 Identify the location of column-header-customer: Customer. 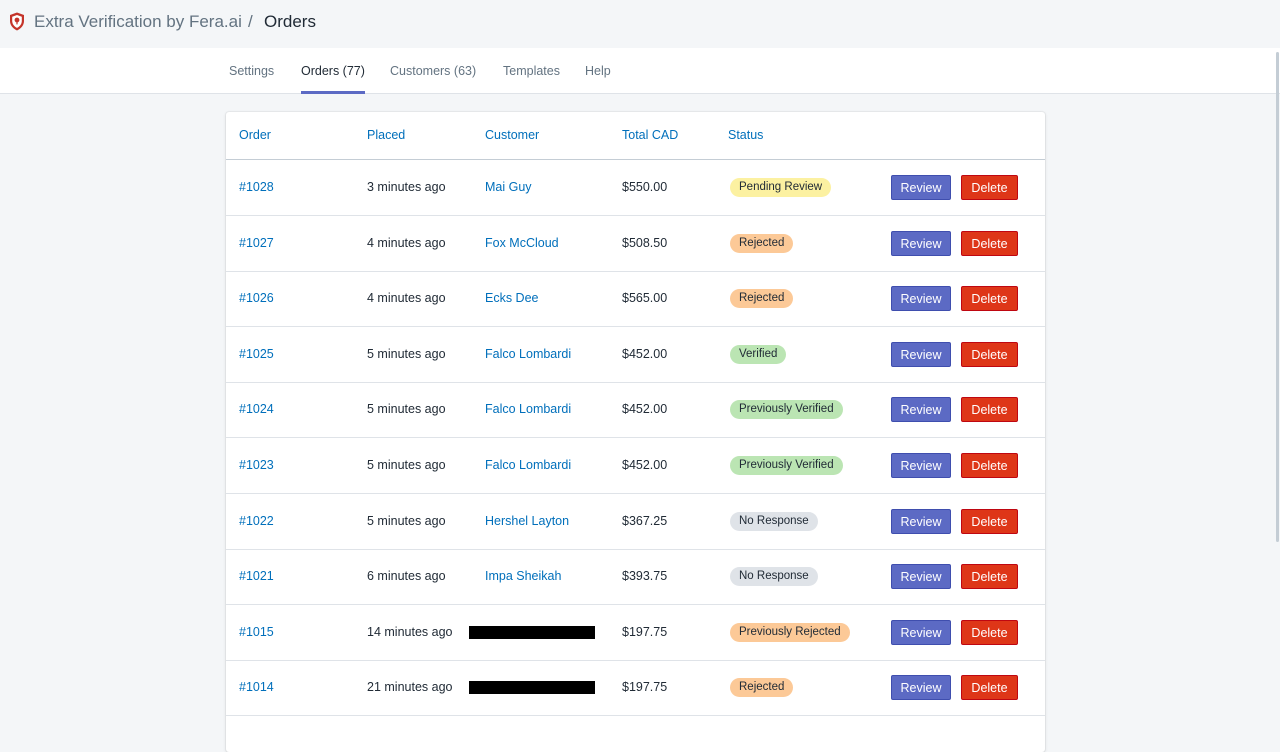
(512, 135).